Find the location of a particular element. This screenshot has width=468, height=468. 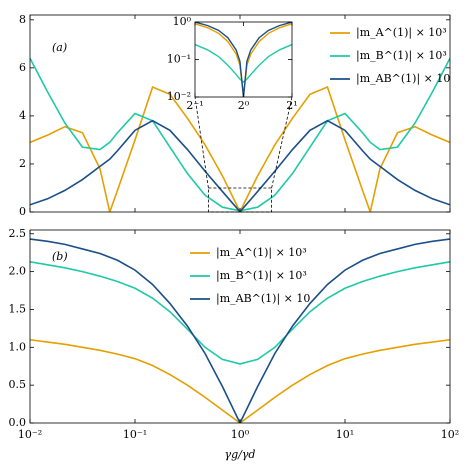

y-tick-label: 6 is located at coordinates (22, 67).